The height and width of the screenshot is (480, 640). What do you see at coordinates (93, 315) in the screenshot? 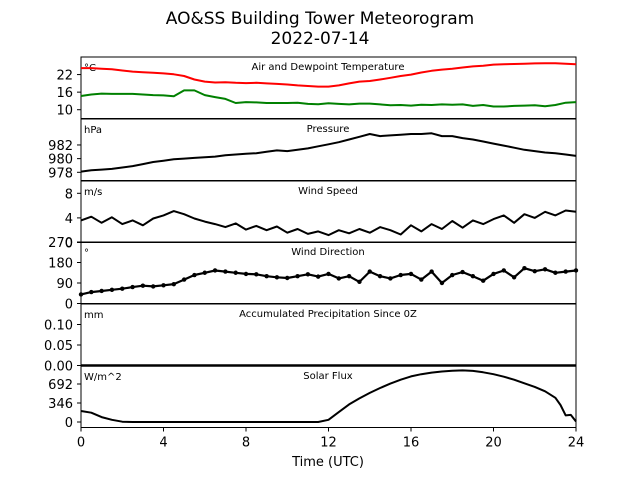
I see `unit-label: mm` at bounding box center [93, 315].